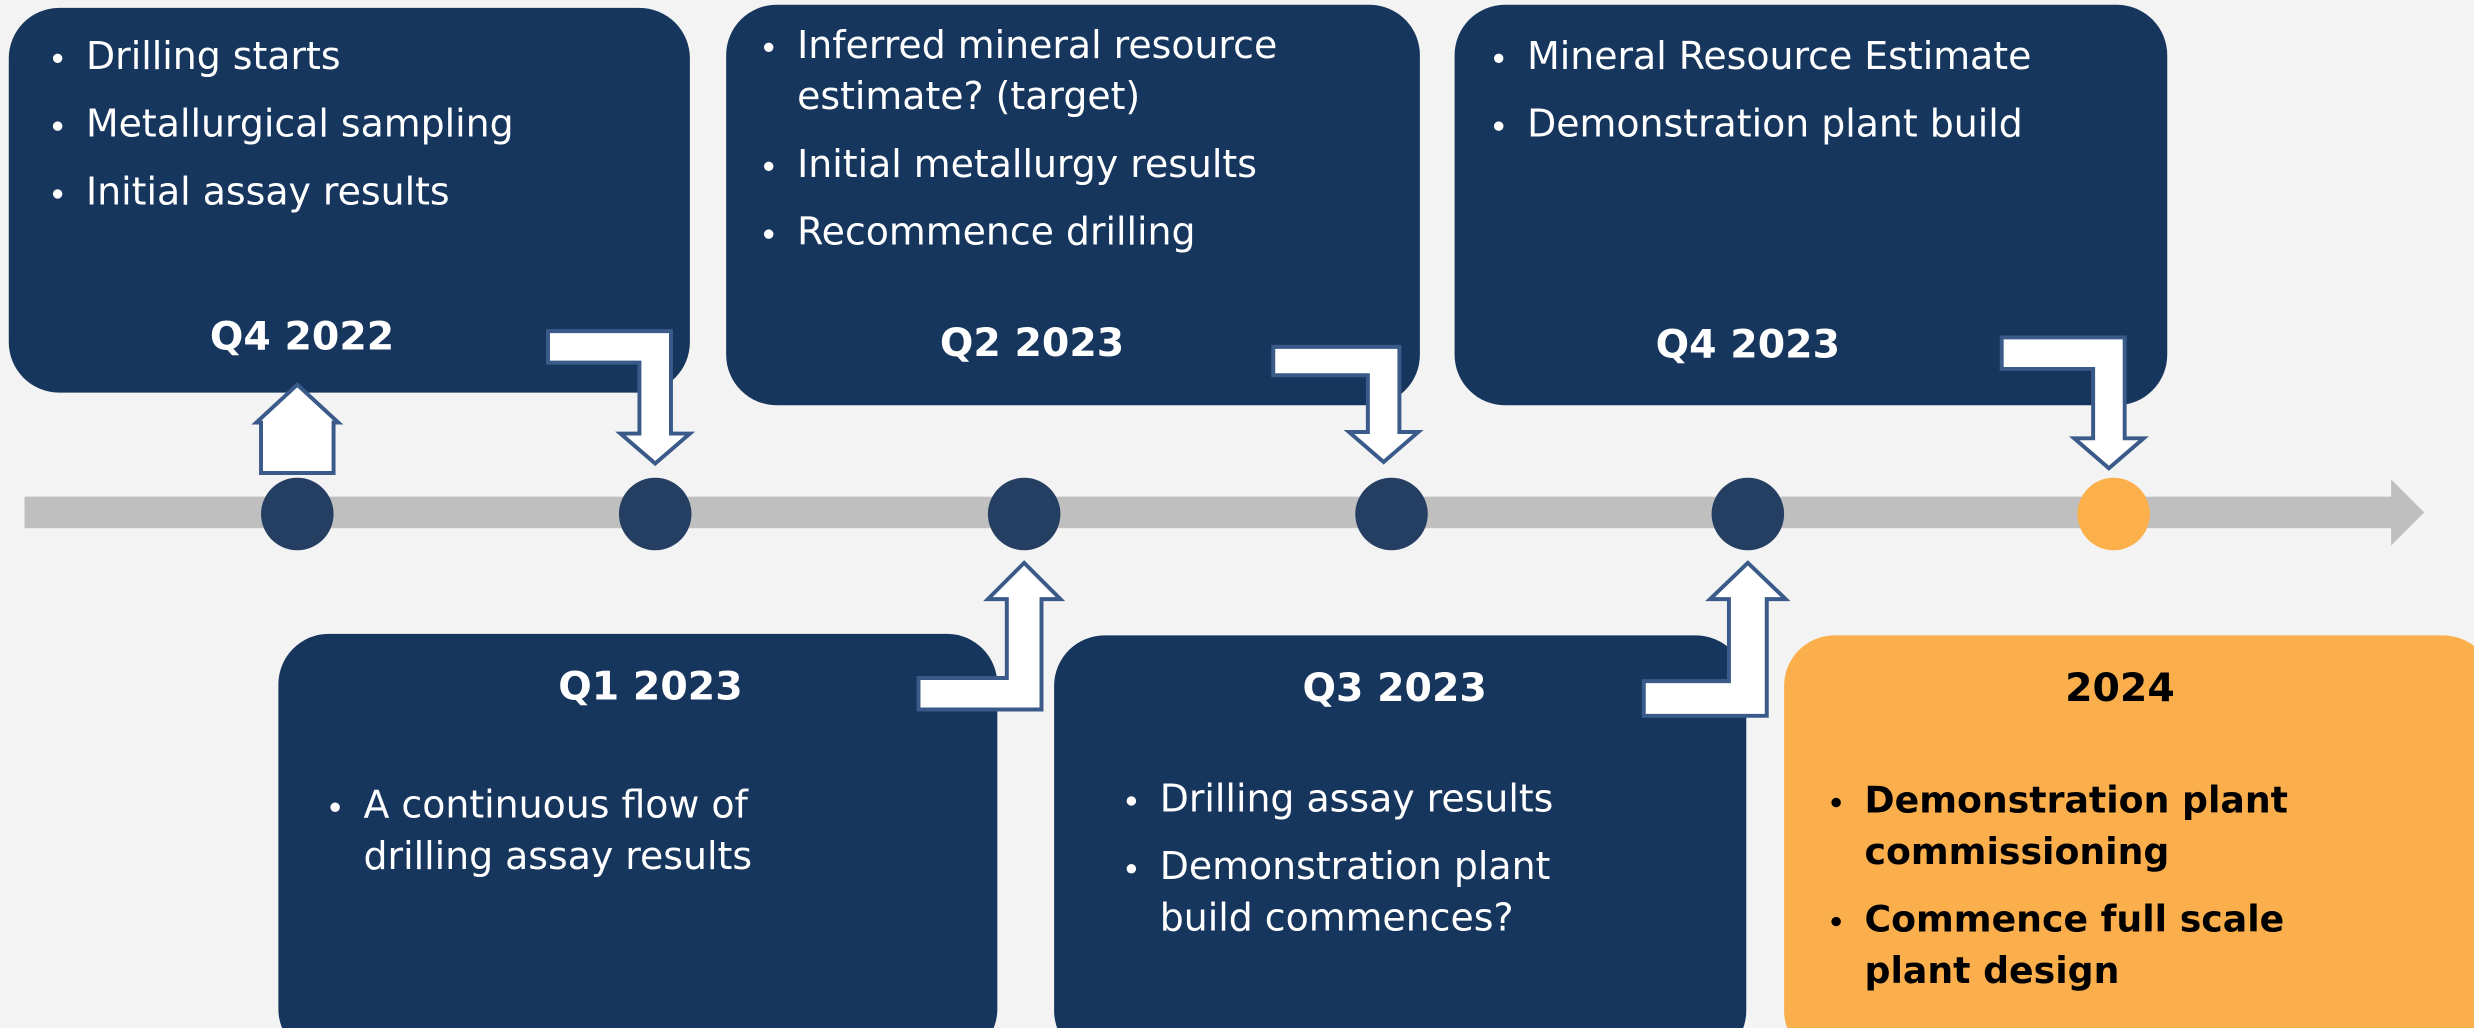  Describe the element at coordinates (2120, 688) in the screenshot. I see `milestone-label: 2024` at that location.